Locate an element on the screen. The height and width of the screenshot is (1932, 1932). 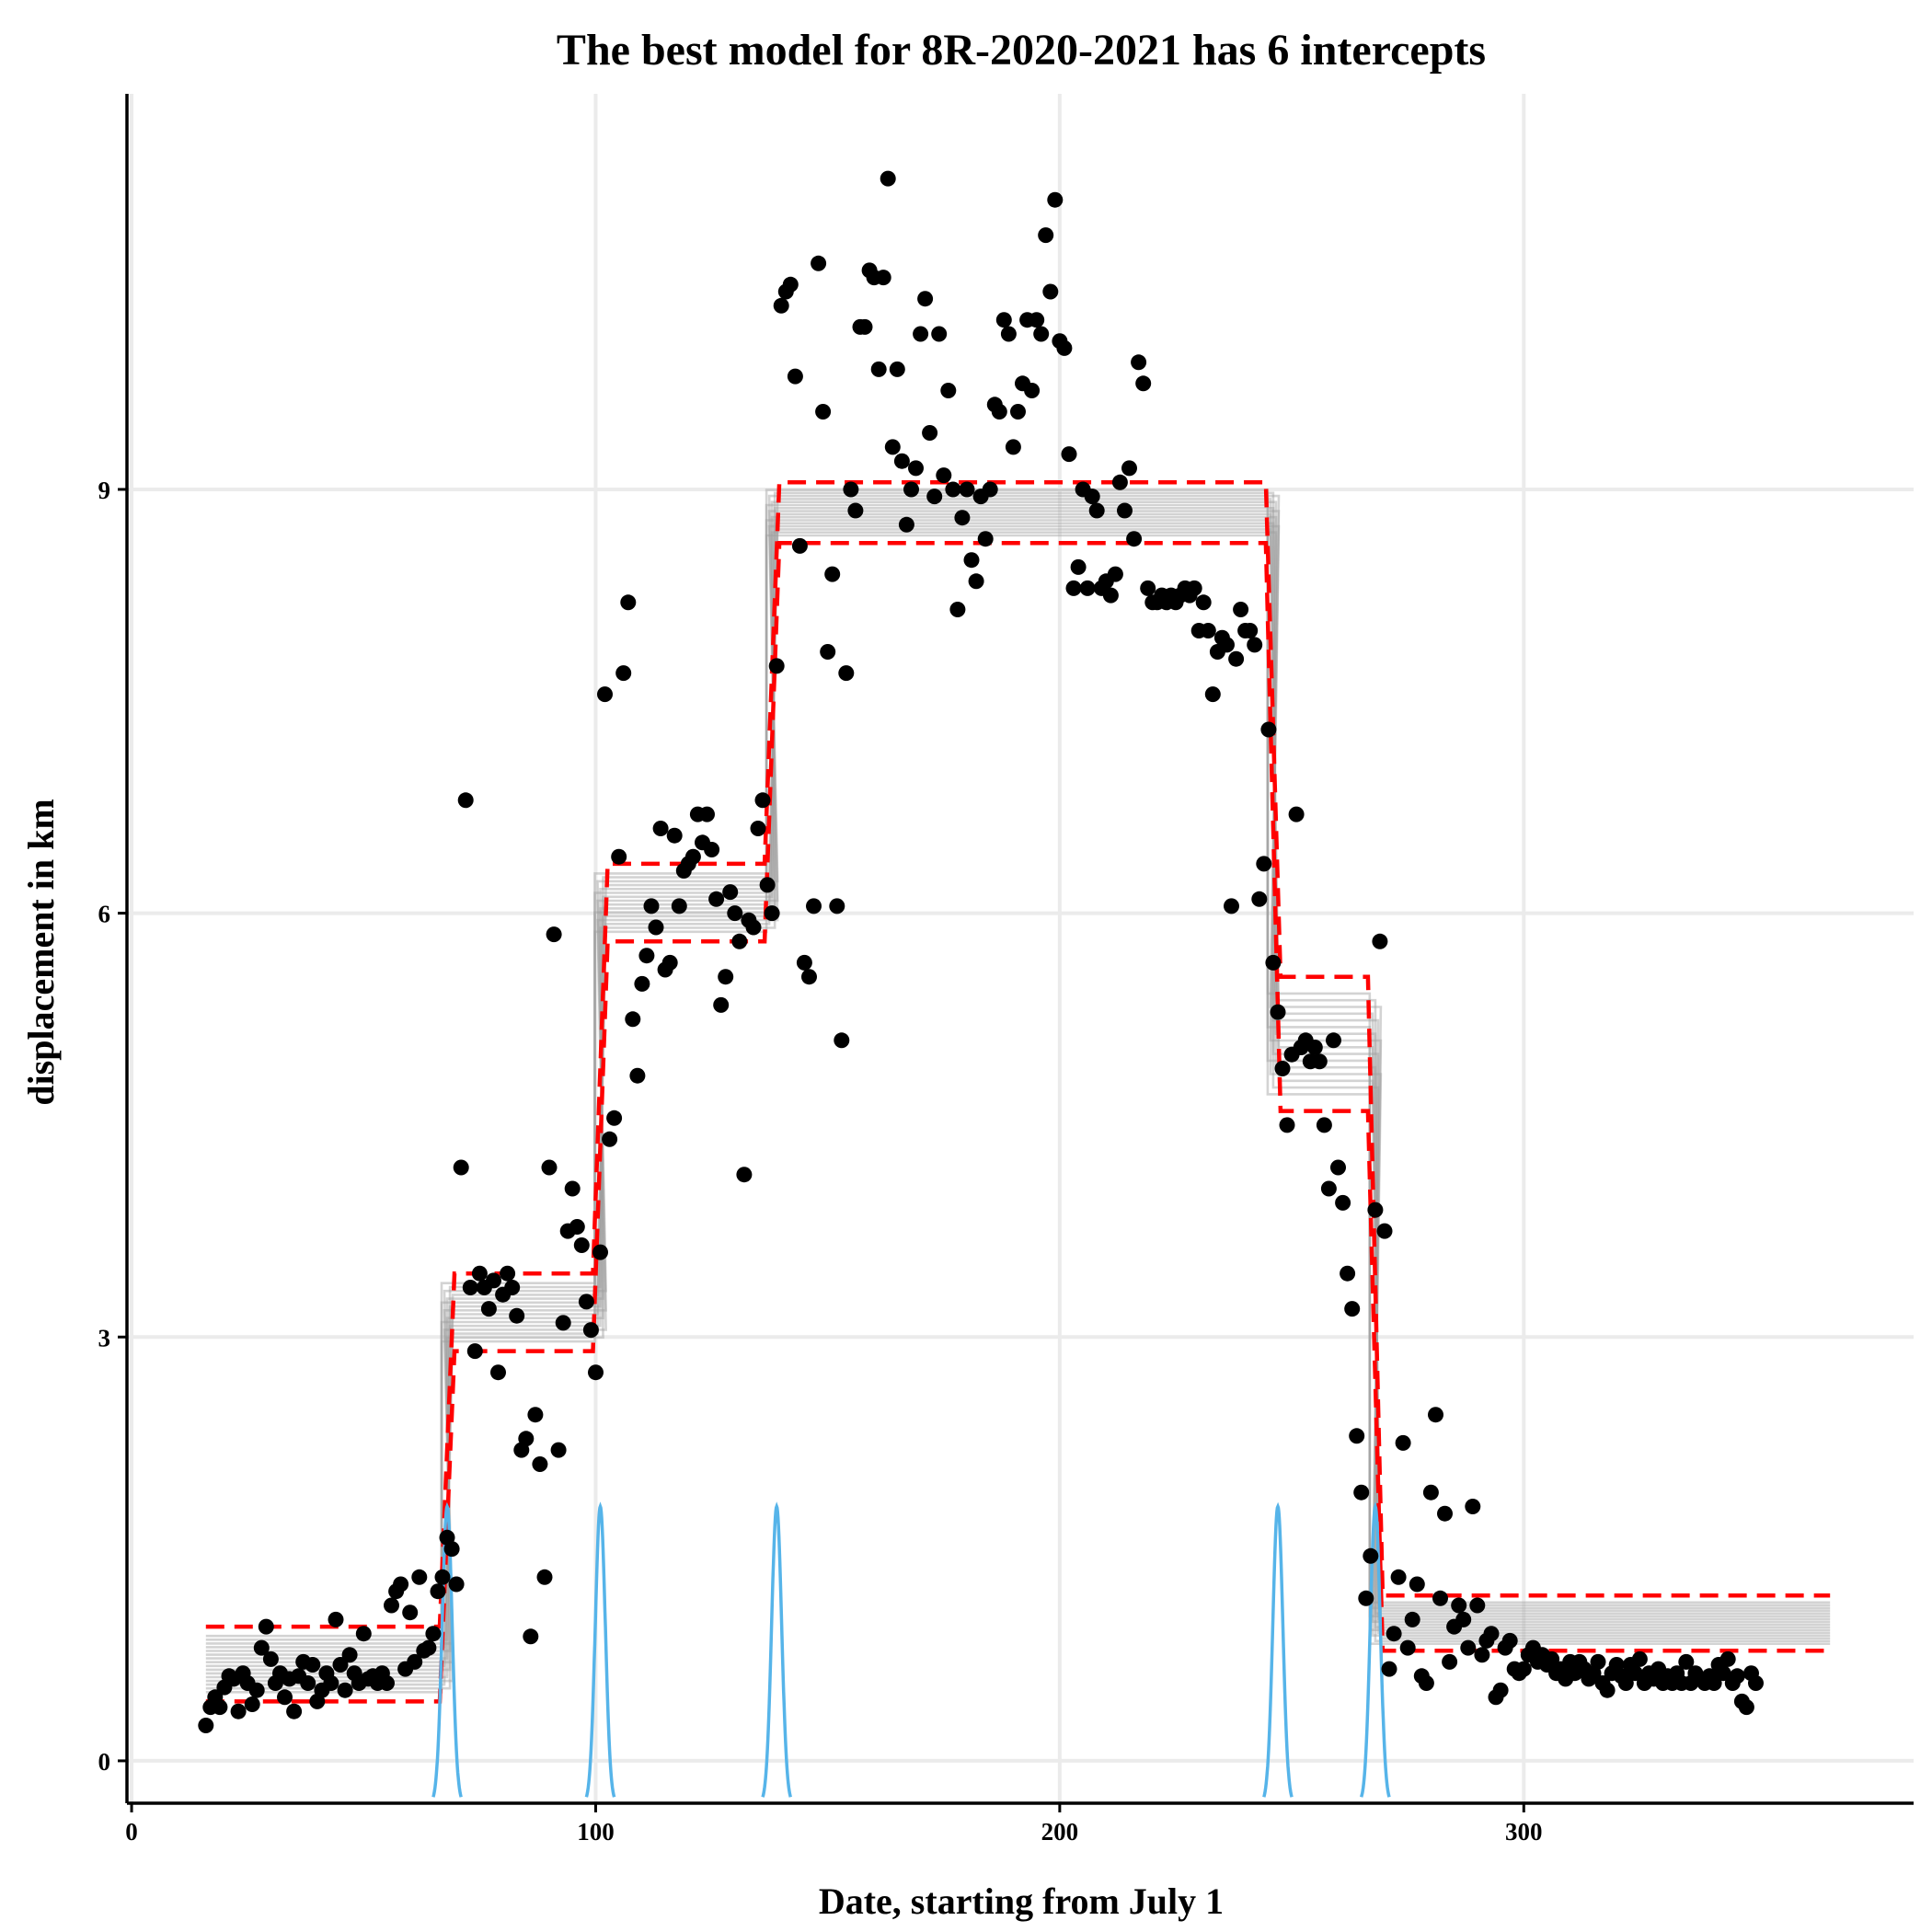
x-tick-label: 100 is located at coordinates (596, 1832).